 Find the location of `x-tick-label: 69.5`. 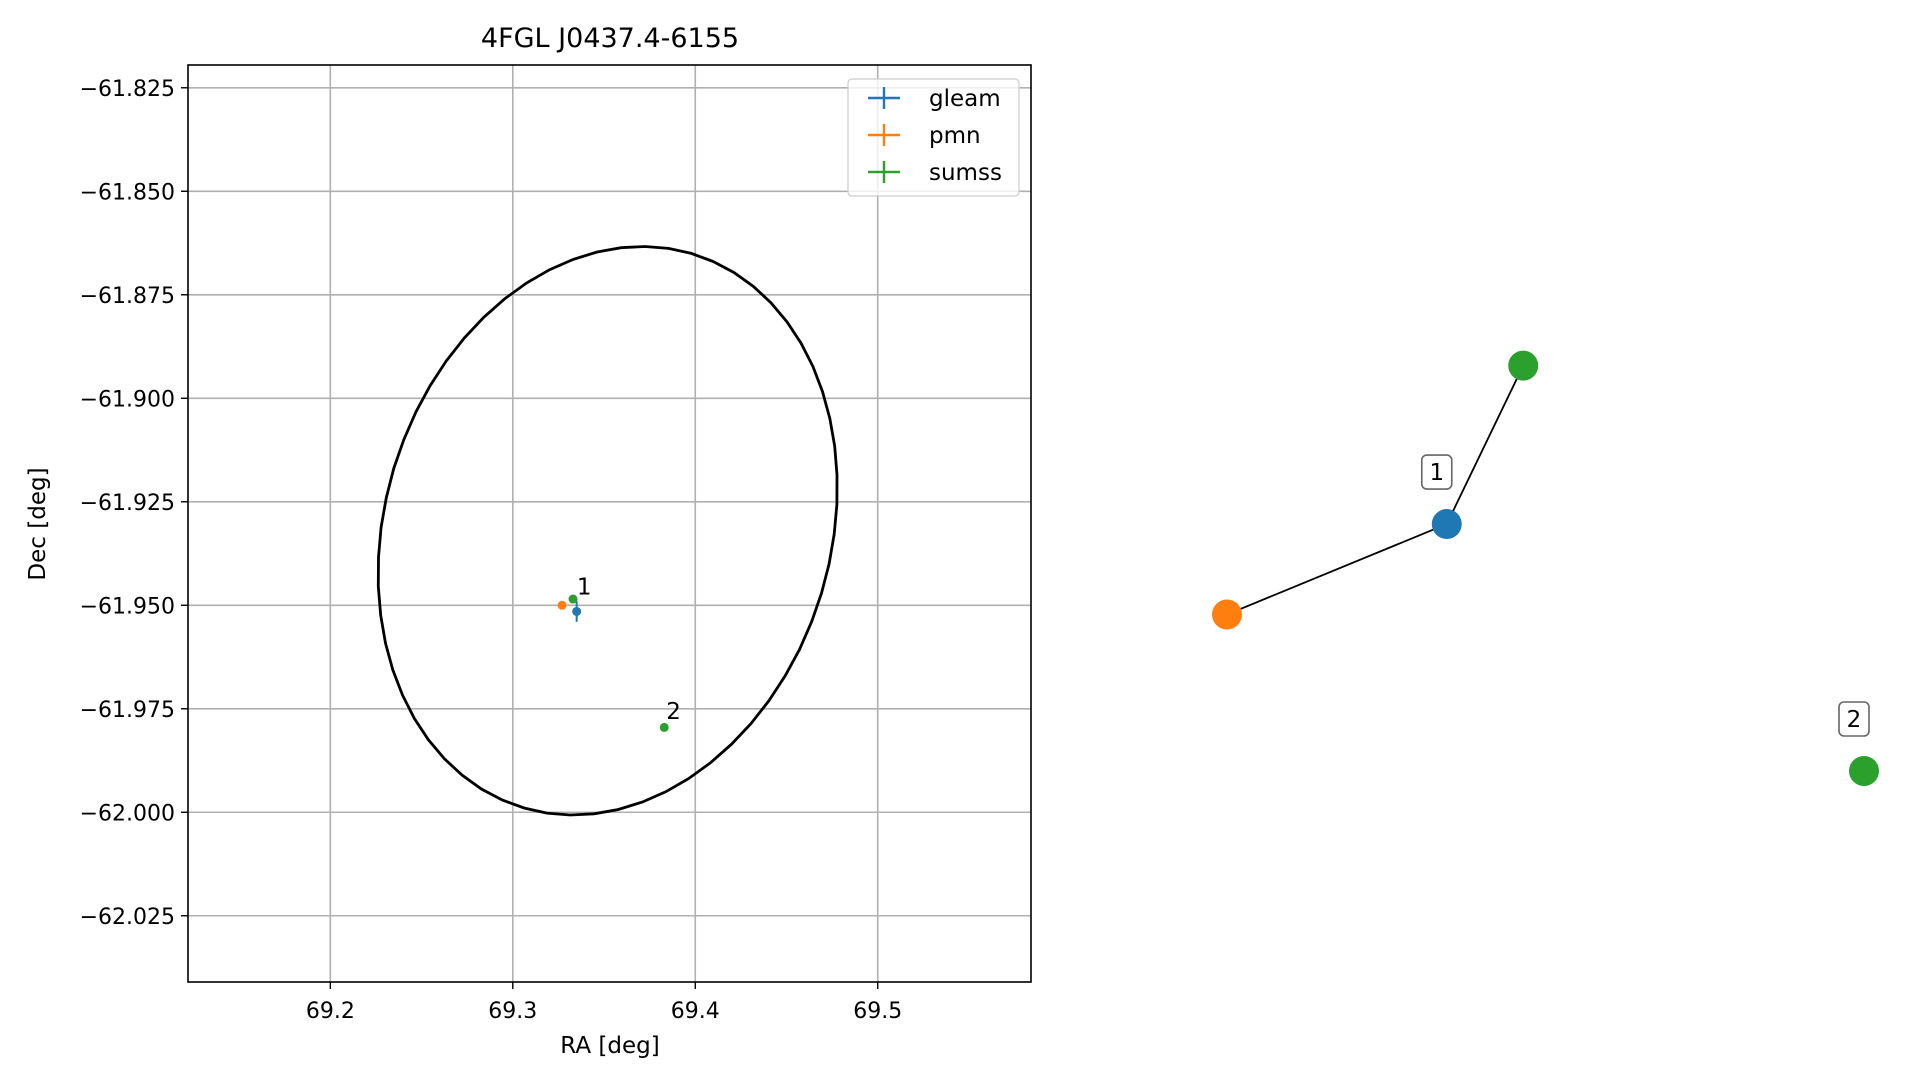

x-tick-label: 69.5 is located at coordinates (877, 1011).